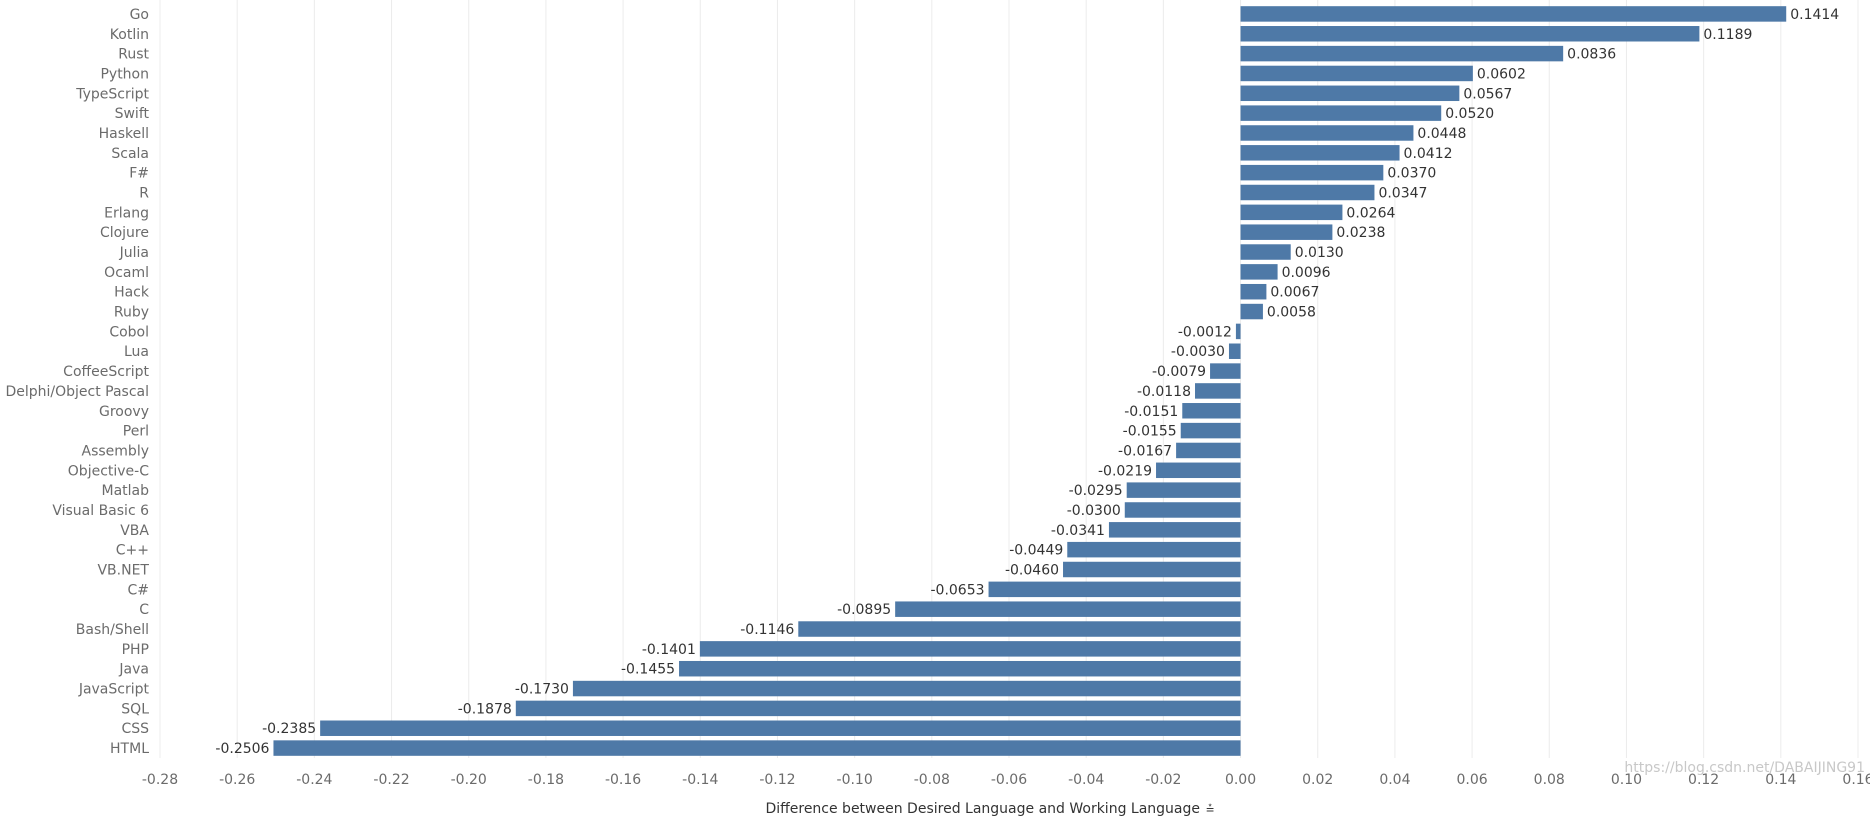 The height and width of the screenshot is (818, 1870). I want to click on category-label: Kotlin, so click(129, 35).